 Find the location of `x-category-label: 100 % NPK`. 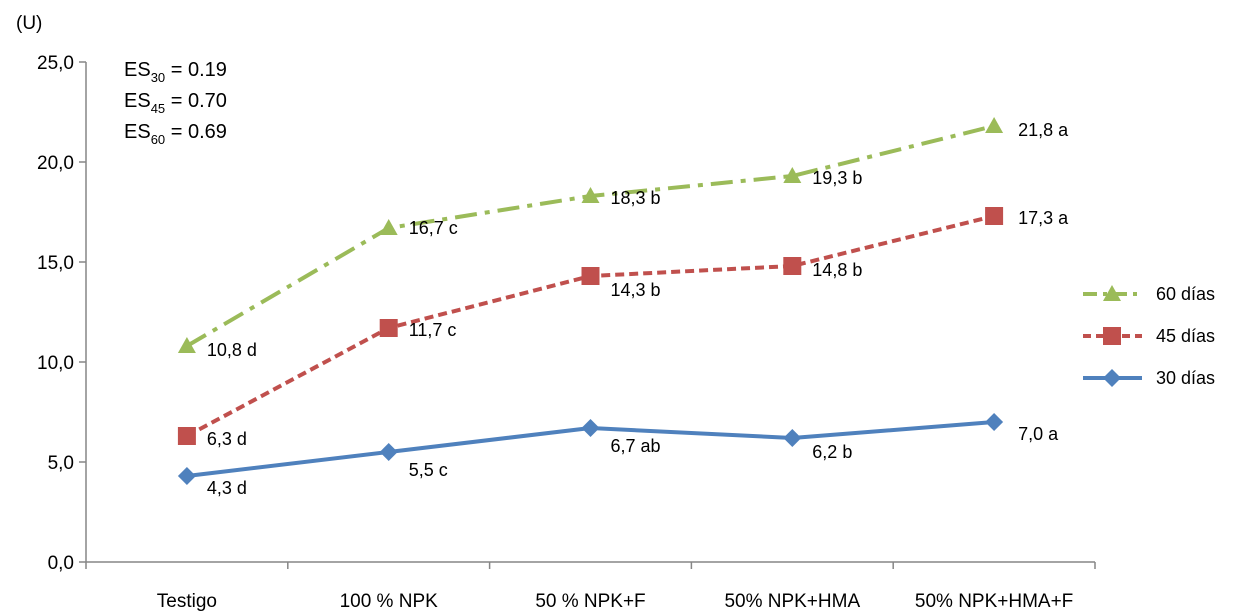

x-category-label: 100 % NPK is located at coordinates (389, 601).